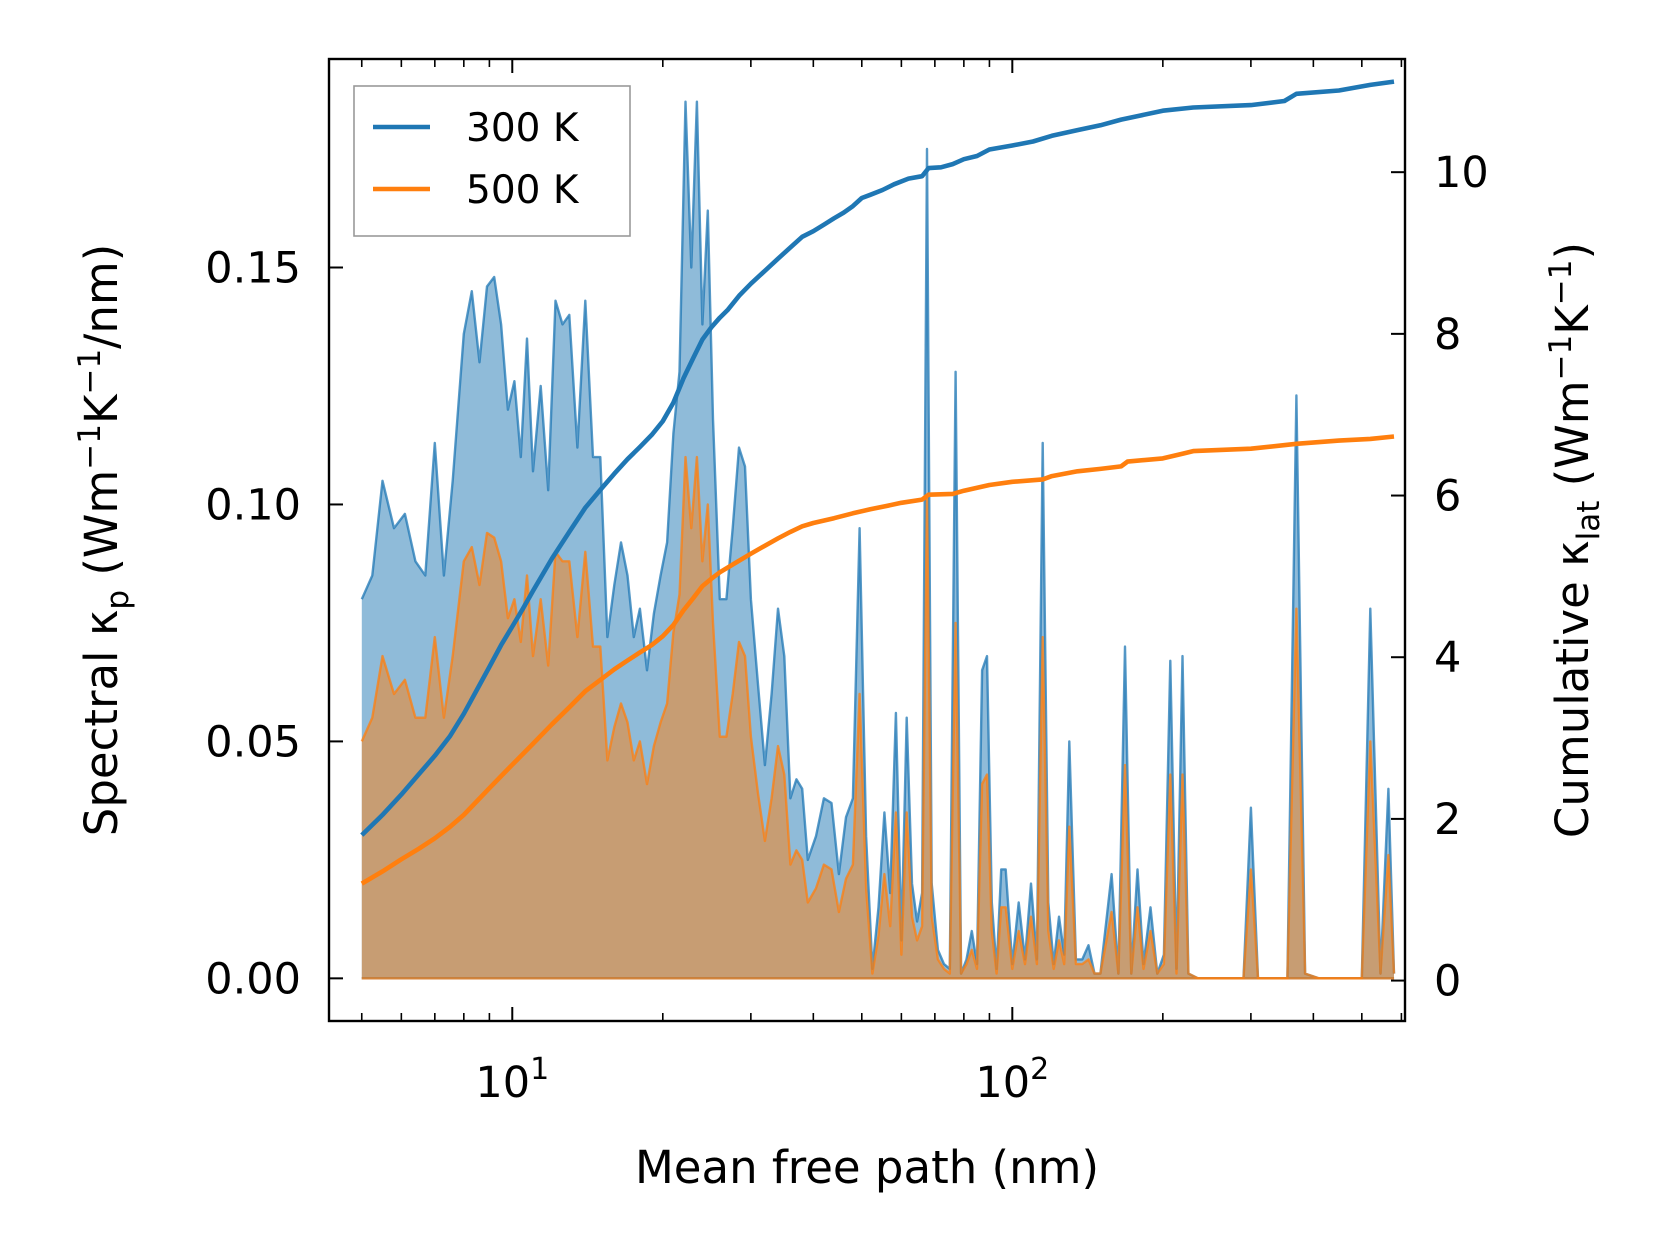  I want to click on legend-label-500k: 500 K, so click(523, 190).